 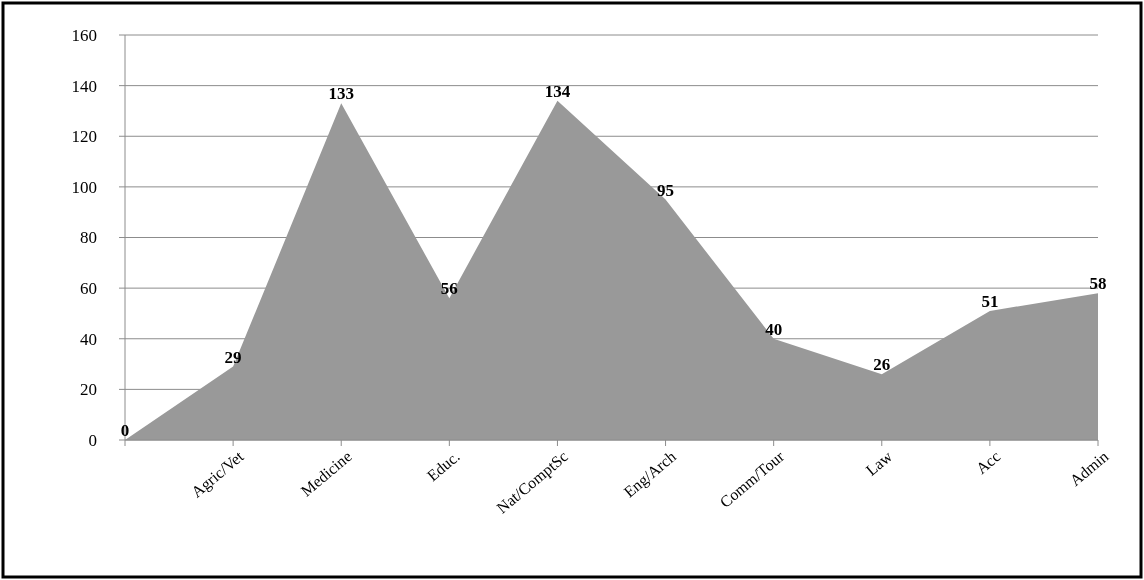 What do you see at coordinates (666, 190) in the screenshot?
I see `data-label: 95` at bounding box center [666, 190].